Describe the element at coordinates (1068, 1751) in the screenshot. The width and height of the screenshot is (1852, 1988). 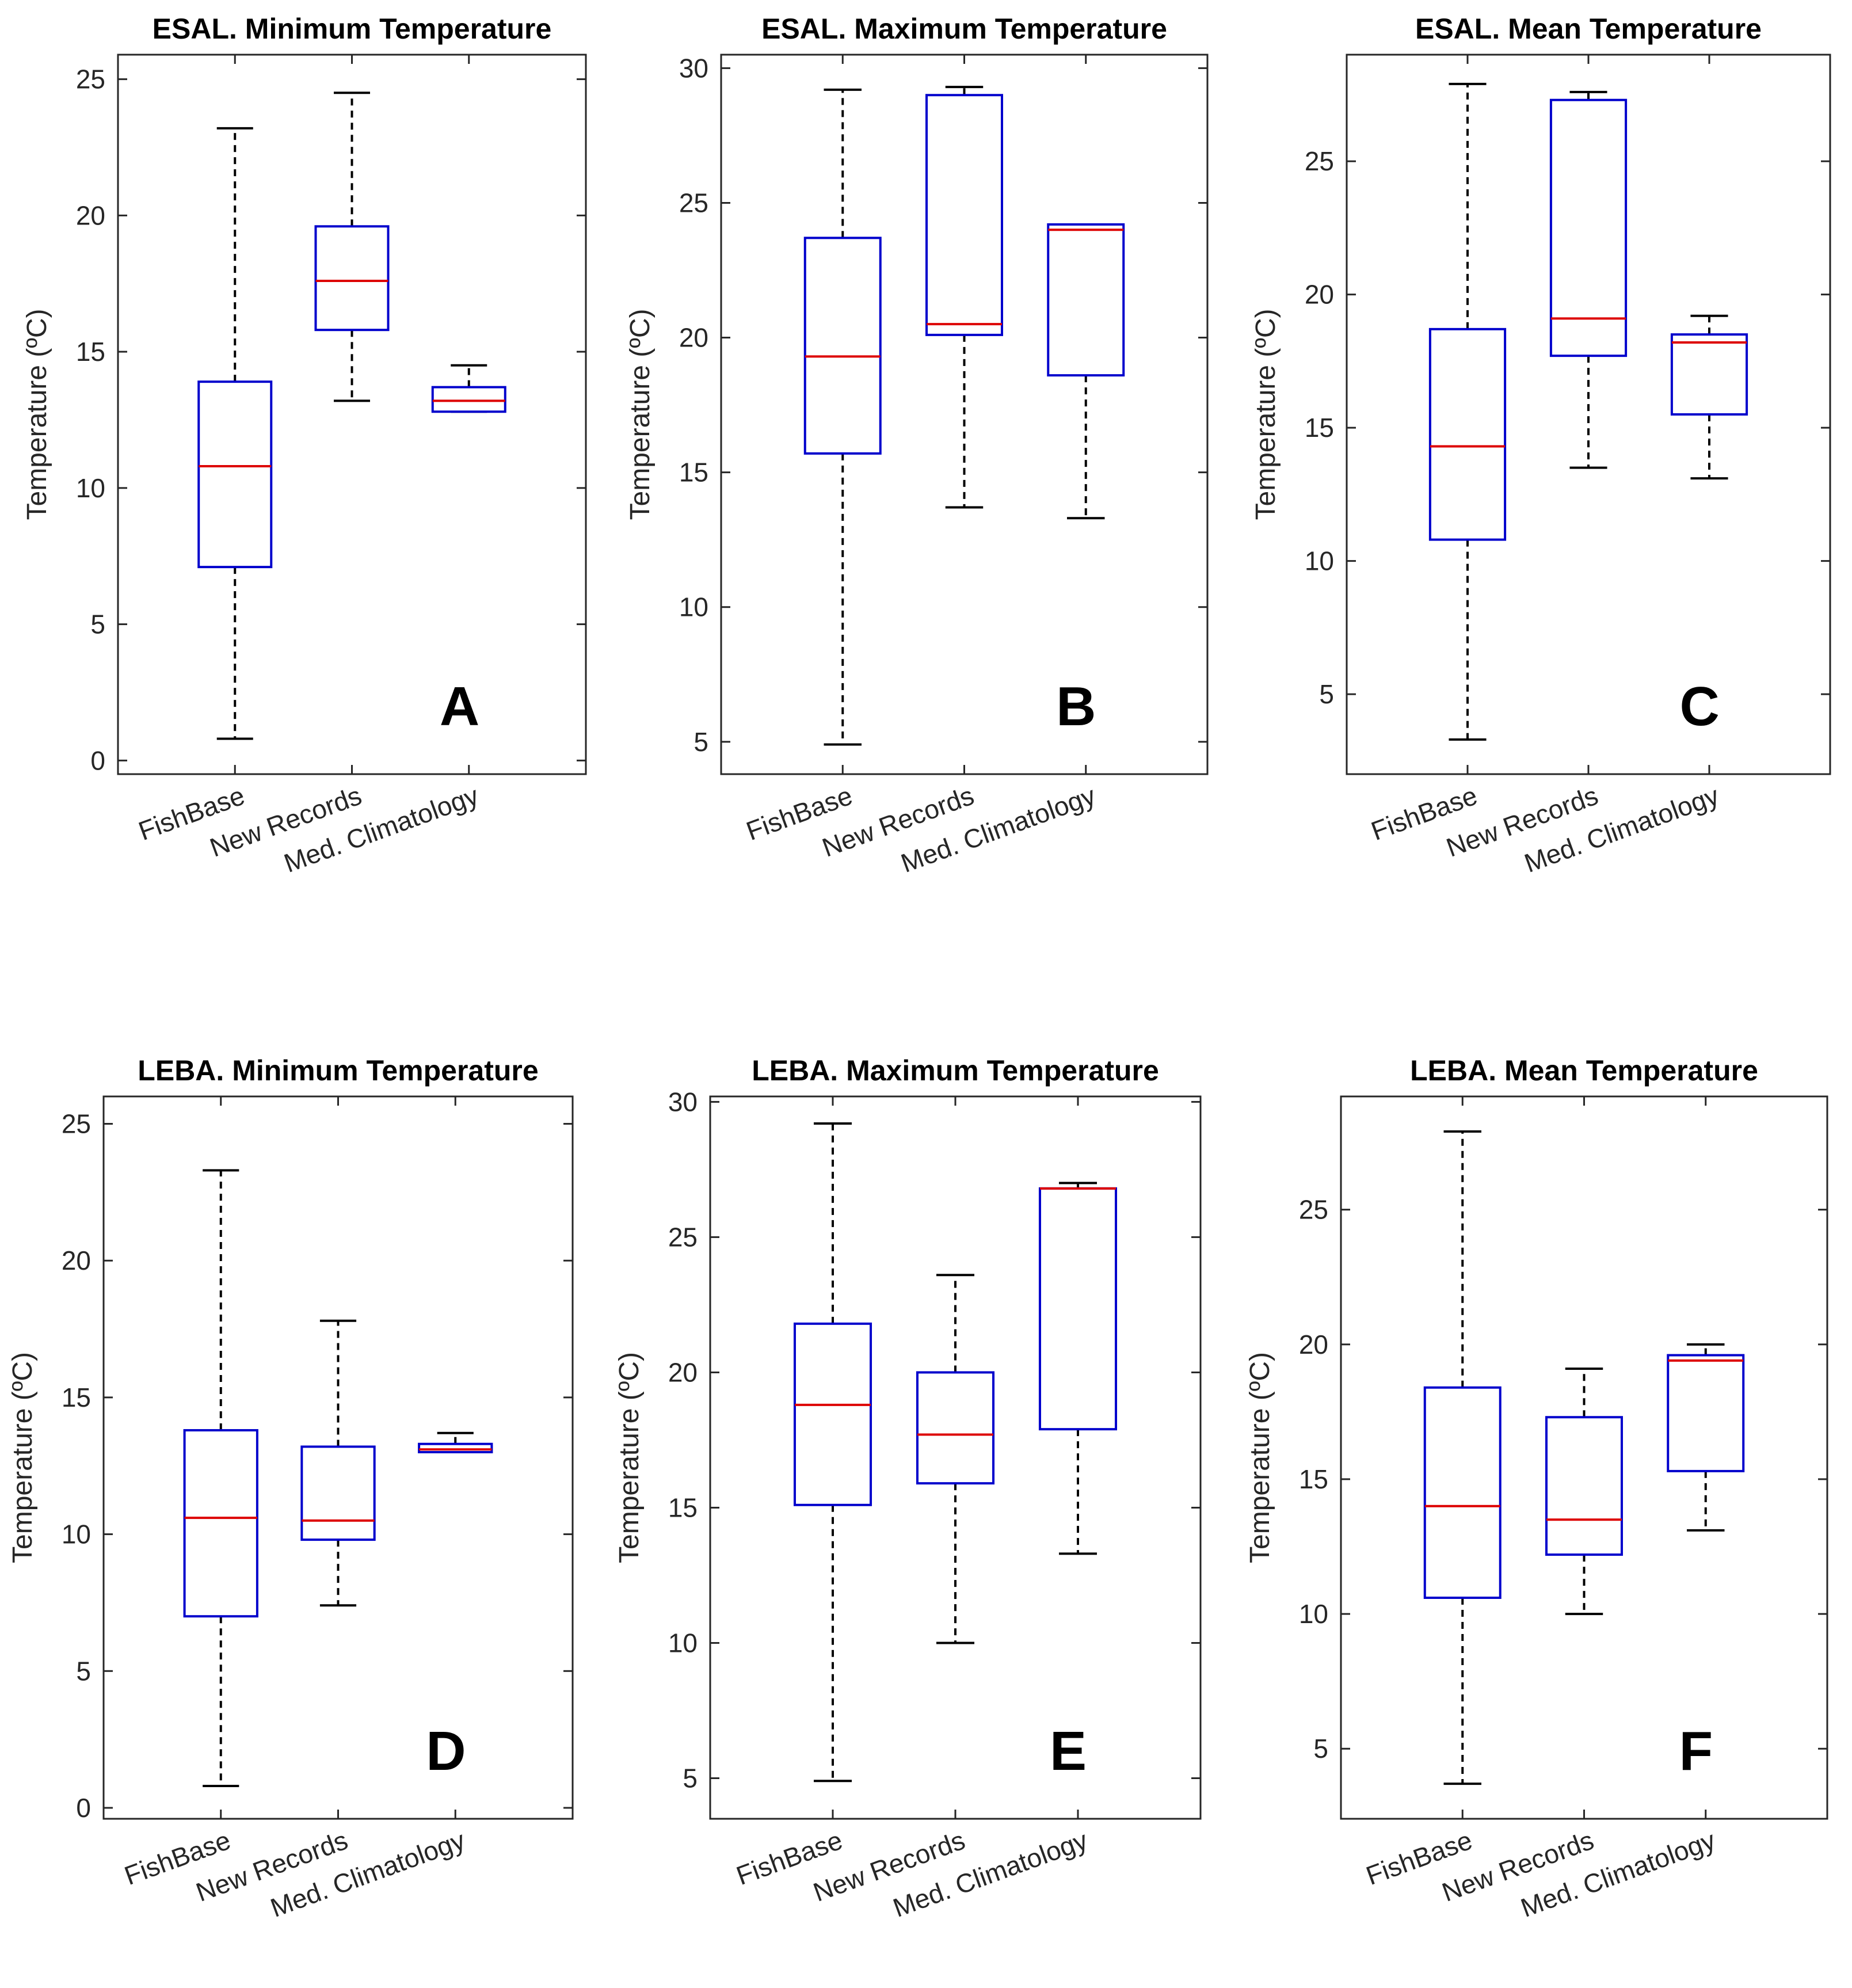
I see `panel-letter: E` at that location.